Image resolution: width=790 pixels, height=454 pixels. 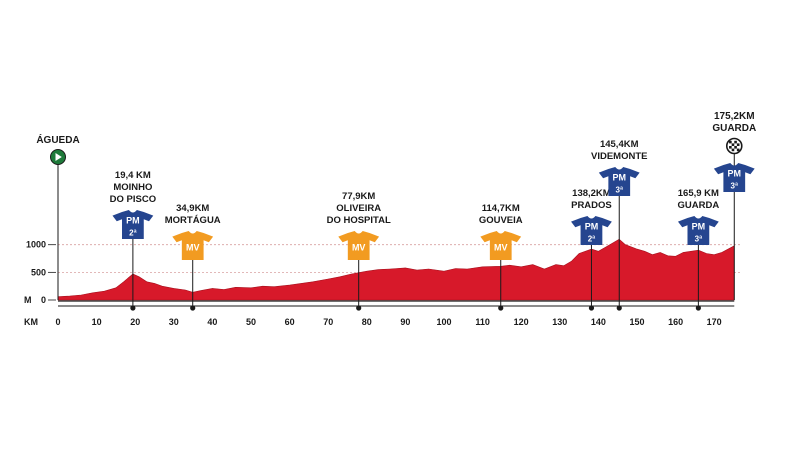 I want to click on sprint-1-dot, so click(x=359, y=308).